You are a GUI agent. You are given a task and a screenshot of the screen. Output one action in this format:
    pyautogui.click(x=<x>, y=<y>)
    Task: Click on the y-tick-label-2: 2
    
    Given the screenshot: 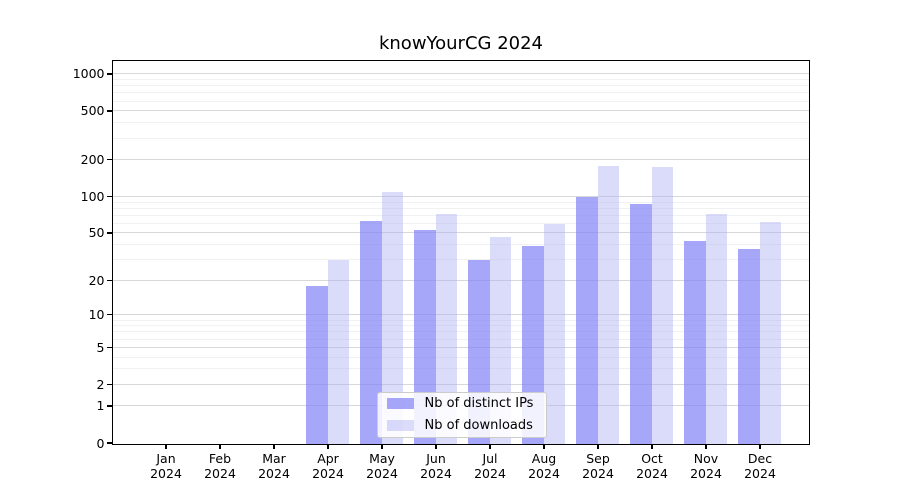 What is the action you would take?
    pyautogui.click(x=100, y=384)
    